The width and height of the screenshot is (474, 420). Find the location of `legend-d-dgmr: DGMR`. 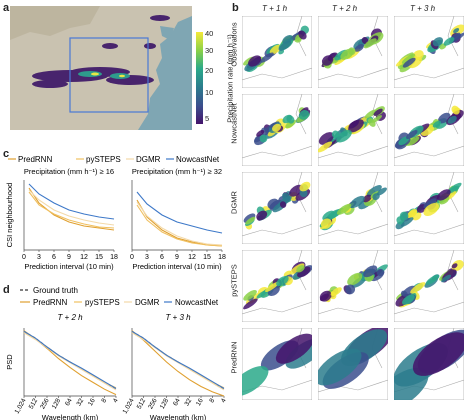

legend-d-dgmr: DGMR is located at coordinates (147, 302).